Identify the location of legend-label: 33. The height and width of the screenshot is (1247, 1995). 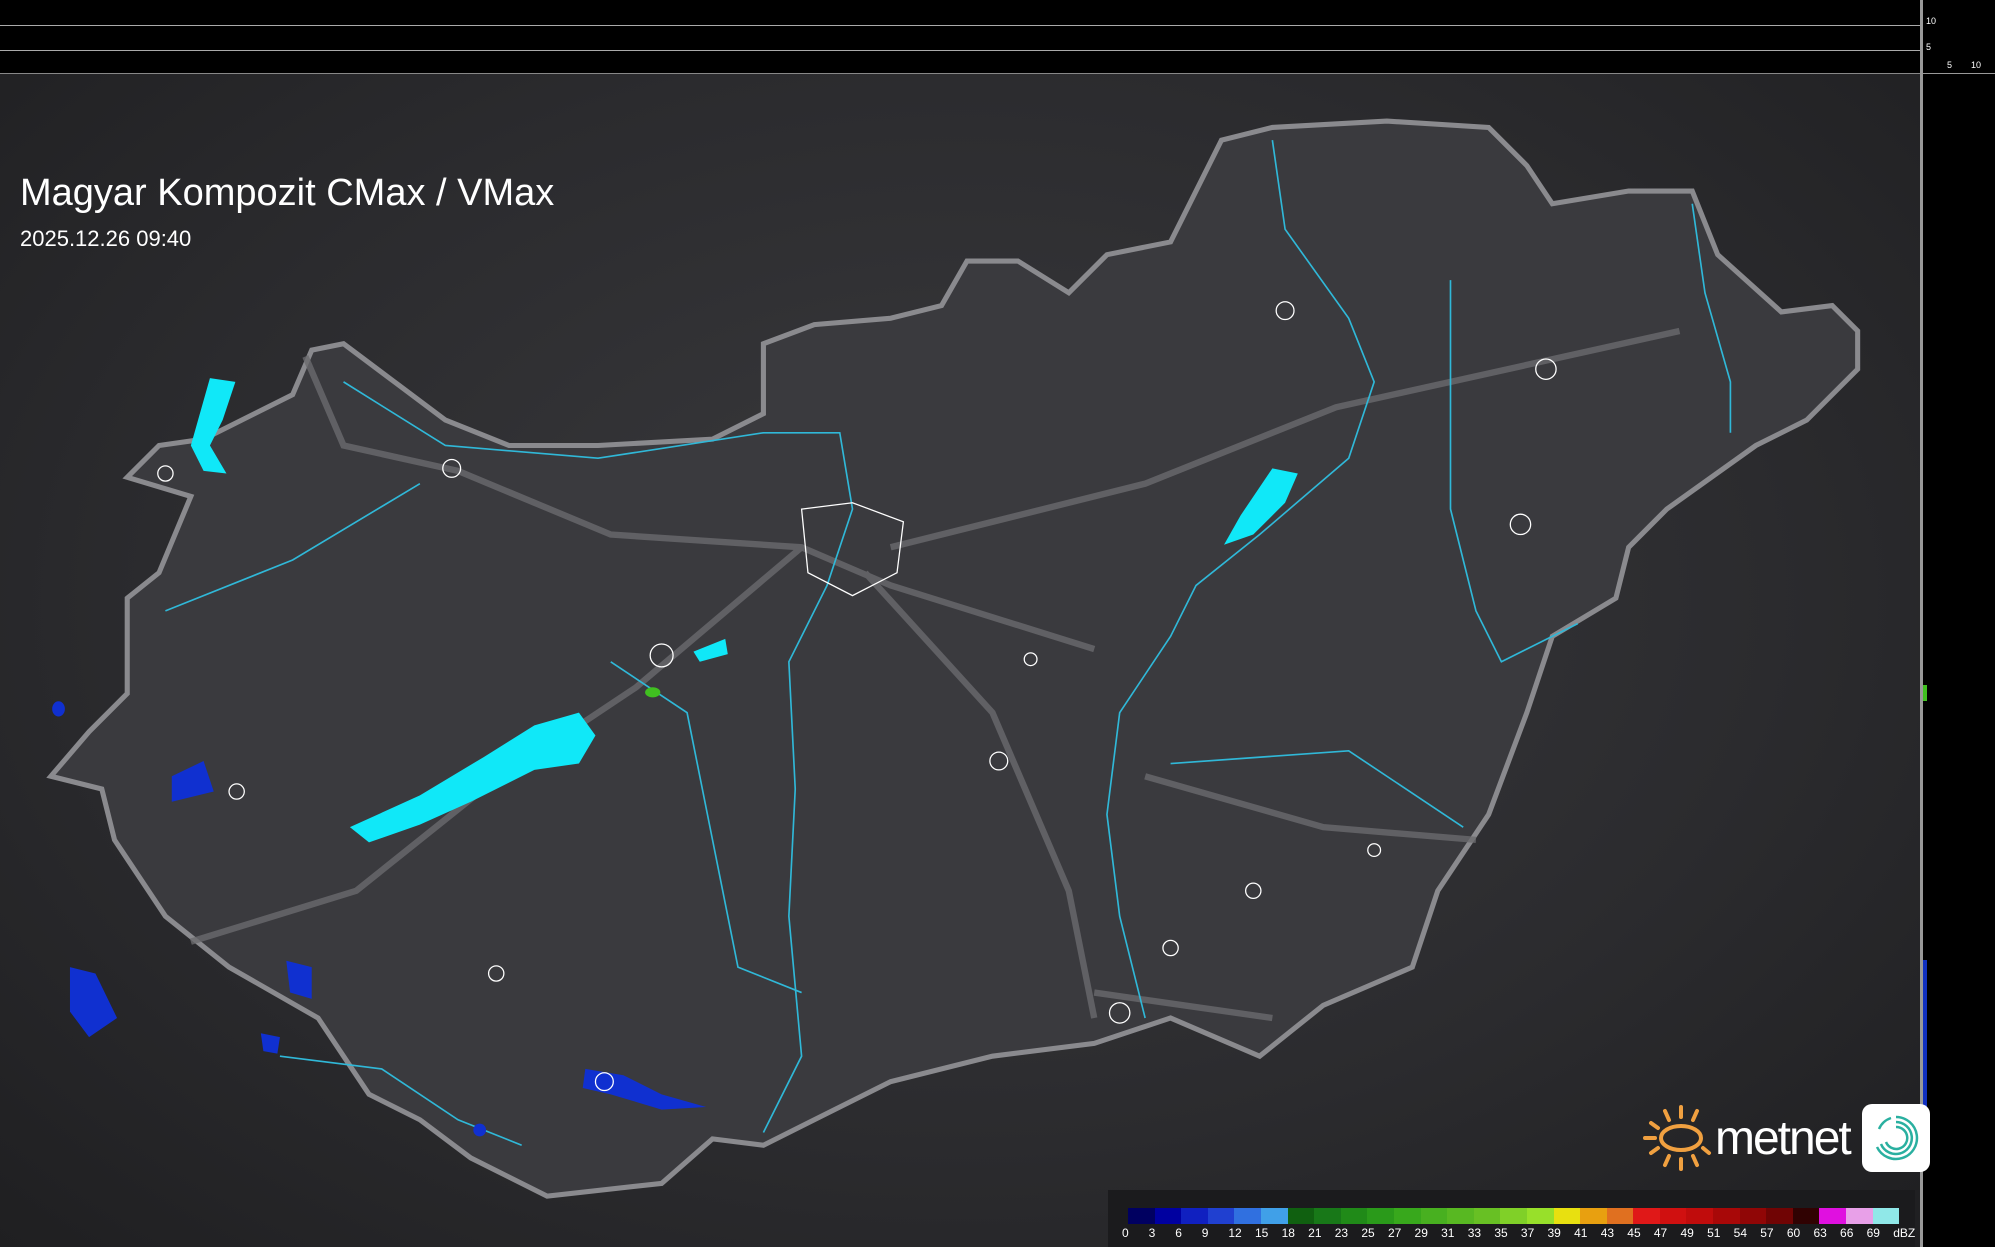
(1474, 1233).